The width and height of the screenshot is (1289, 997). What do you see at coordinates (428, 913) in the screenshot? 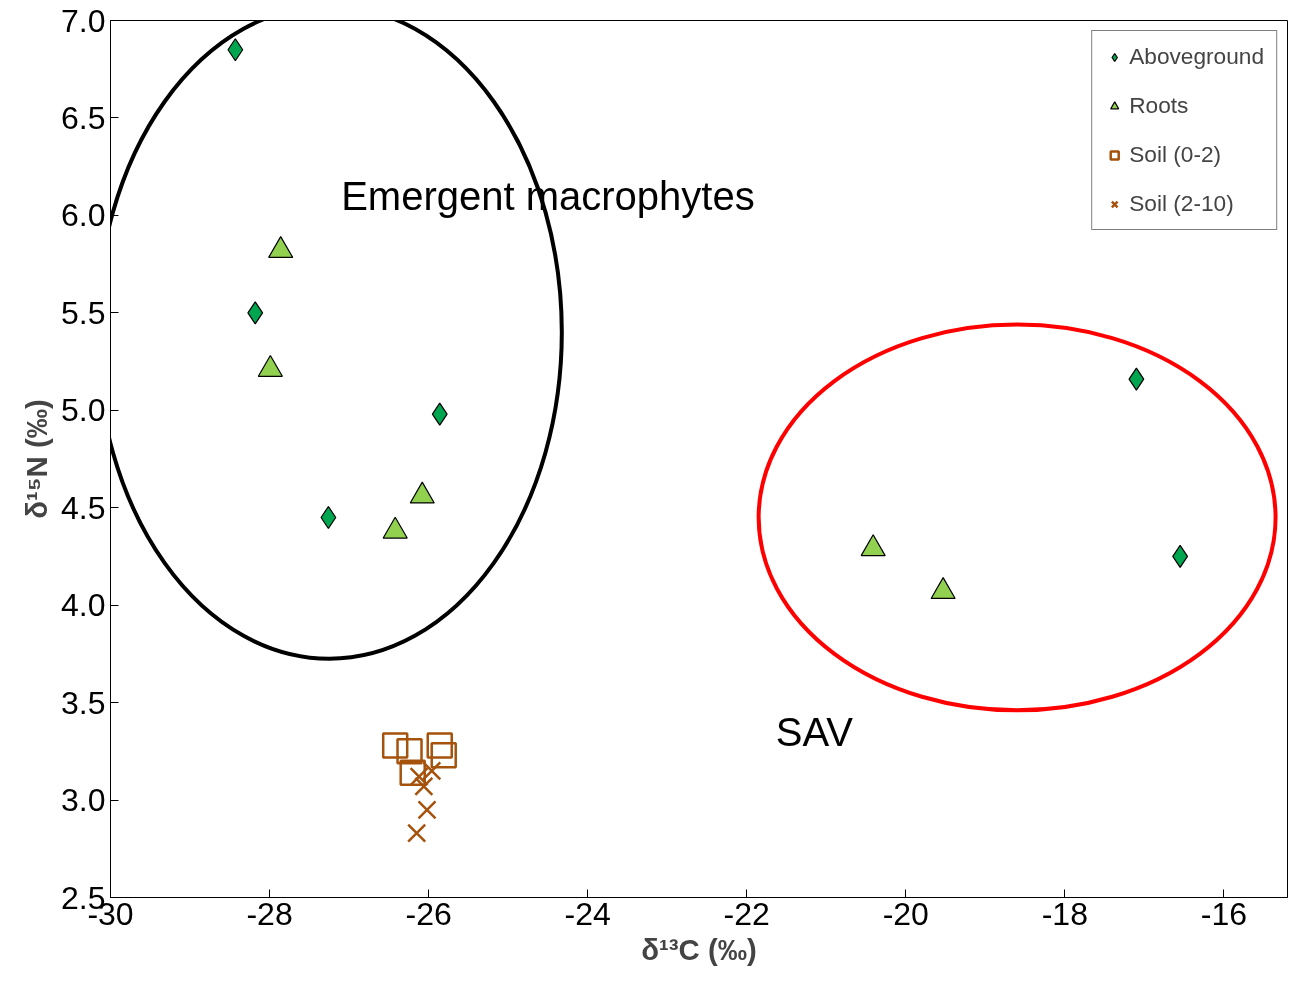
I see `x-tick-label: -26` at bounding box center [428, 913].